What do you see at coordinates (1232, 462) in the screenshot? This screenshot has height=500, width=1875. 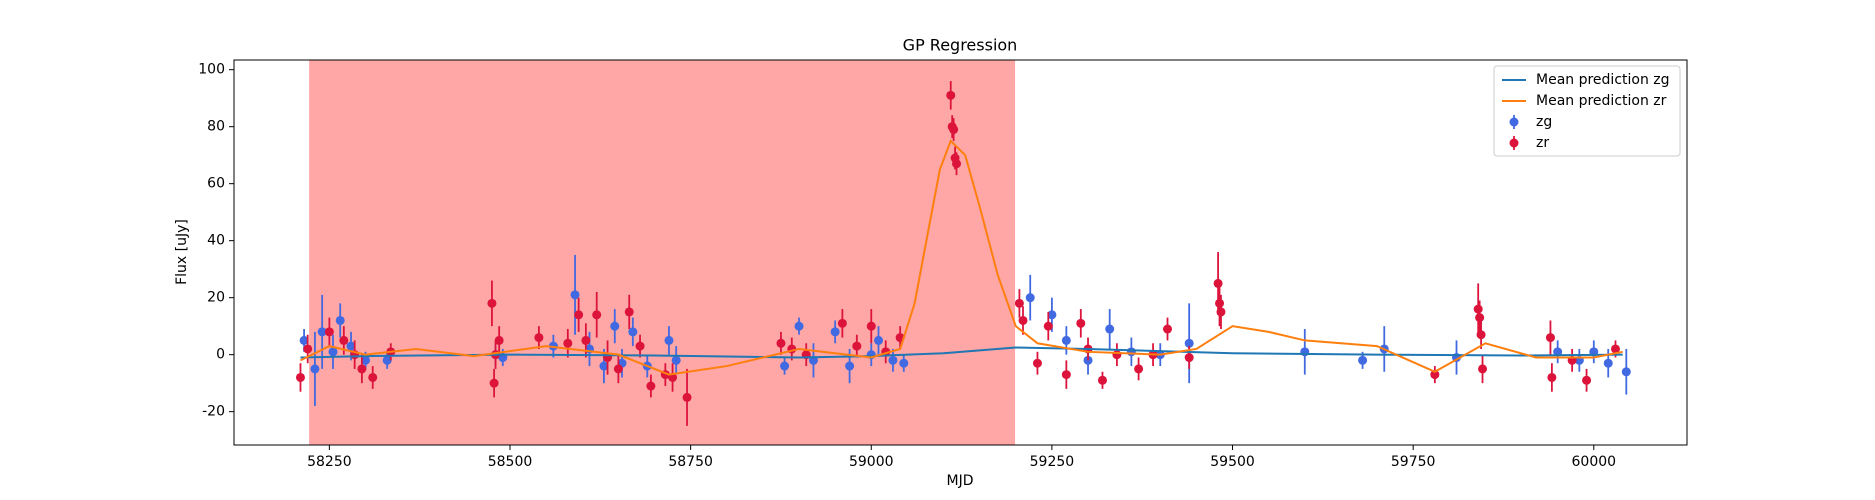 I see `x-tick-label: 59500` at bounding box center [1232, 462].